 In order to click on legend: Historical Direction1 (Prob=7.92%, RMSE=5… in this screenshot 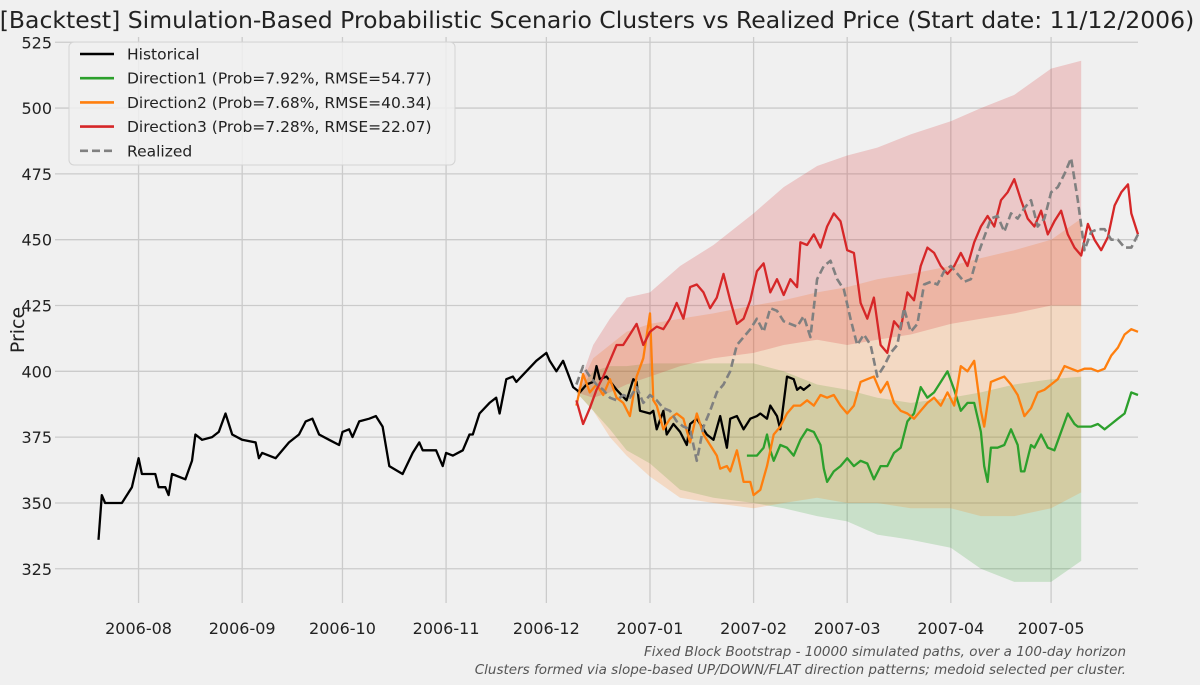, I will do `click(262, 103)`.